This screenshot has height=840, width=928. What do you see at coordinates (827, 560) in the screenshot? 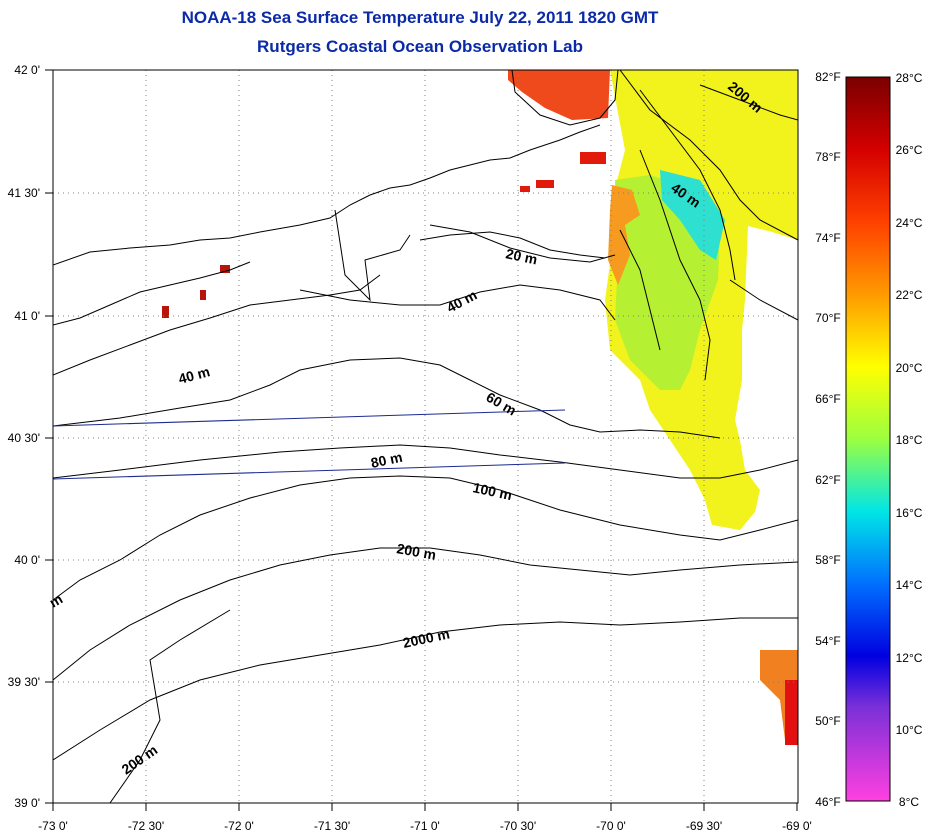
I see `f-label-58: 58°F` at bounding box center [827, 560].